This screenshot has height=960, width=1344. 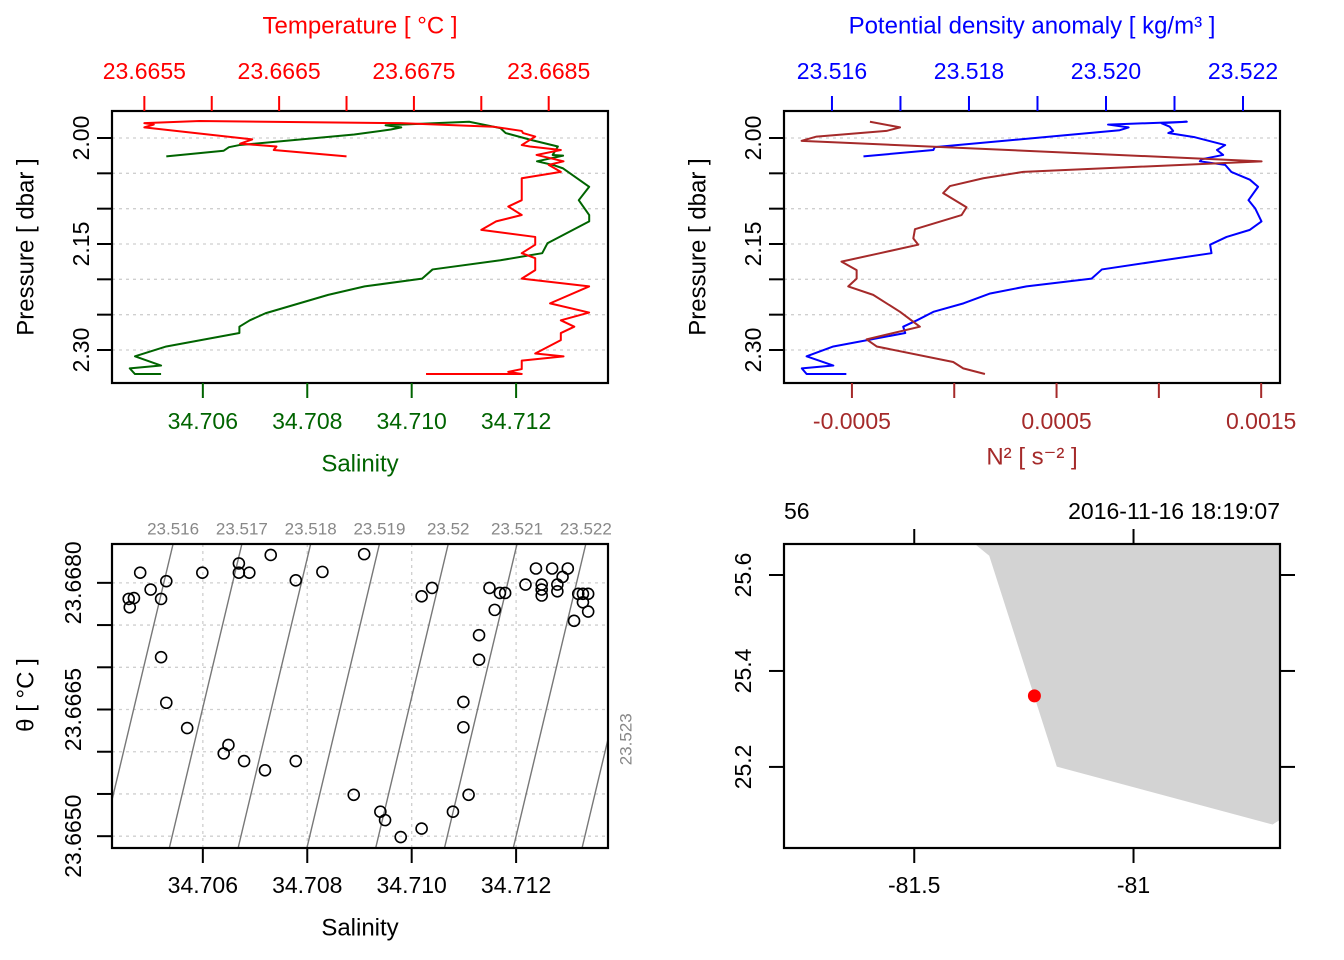 I want to click on top-axis-tick-label: 23.522, so click(x=1243, y=71).